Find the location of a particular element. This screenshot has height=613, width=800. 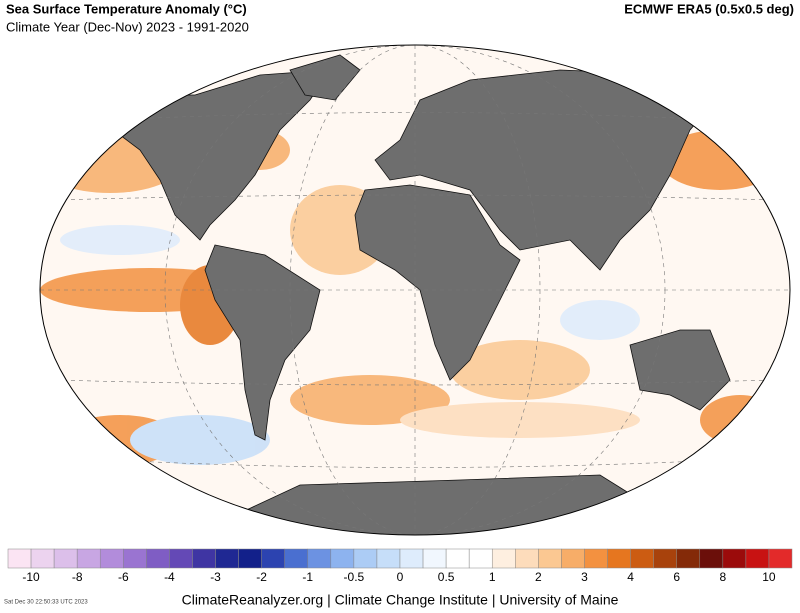

colorbar-label: -10 is located at coordinates (31, 577).